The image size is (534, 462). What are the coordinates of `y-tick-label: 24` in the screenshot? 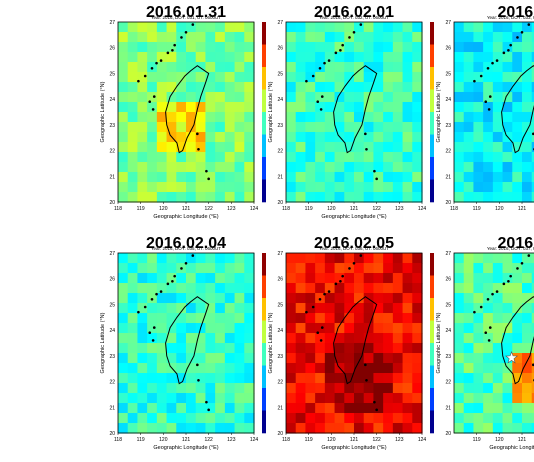 It's located at (112, 331).